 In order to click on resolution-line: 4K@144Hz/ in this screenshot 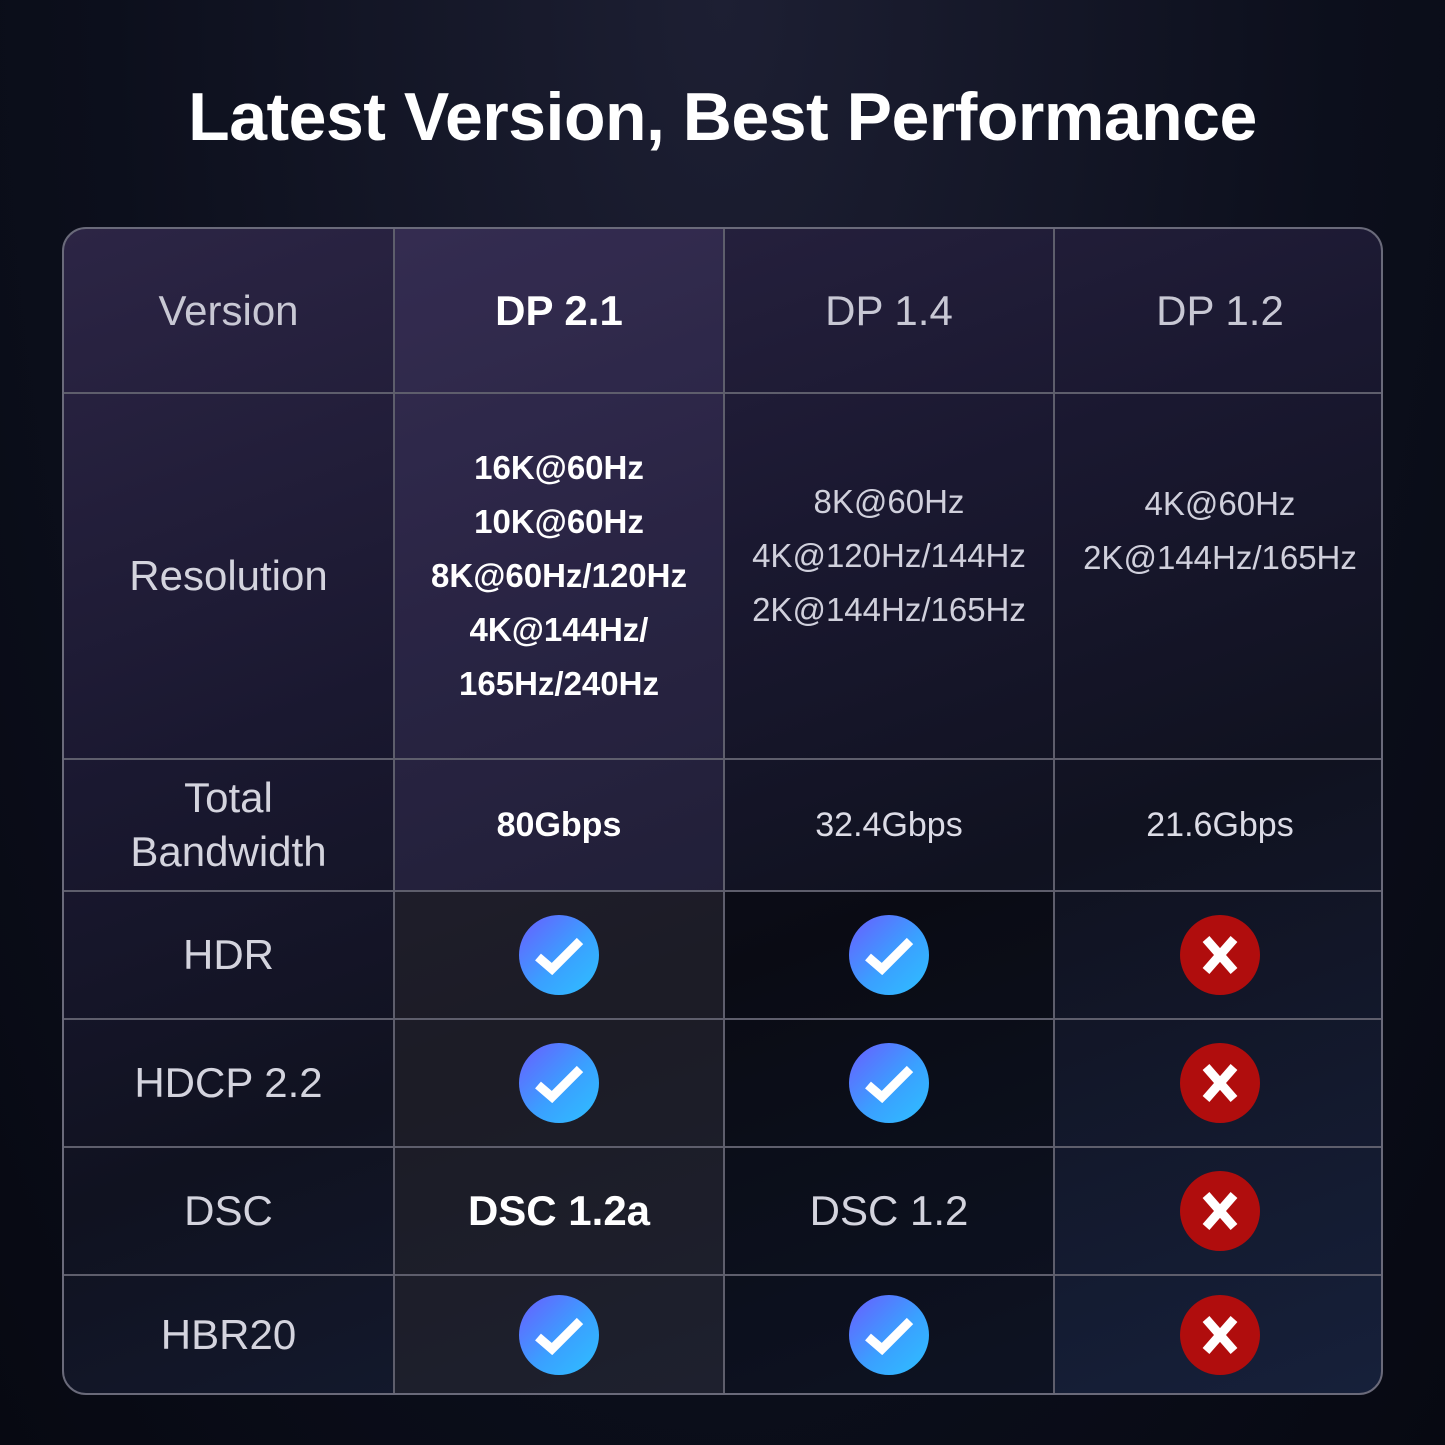, I will do `click(559, 629)`.